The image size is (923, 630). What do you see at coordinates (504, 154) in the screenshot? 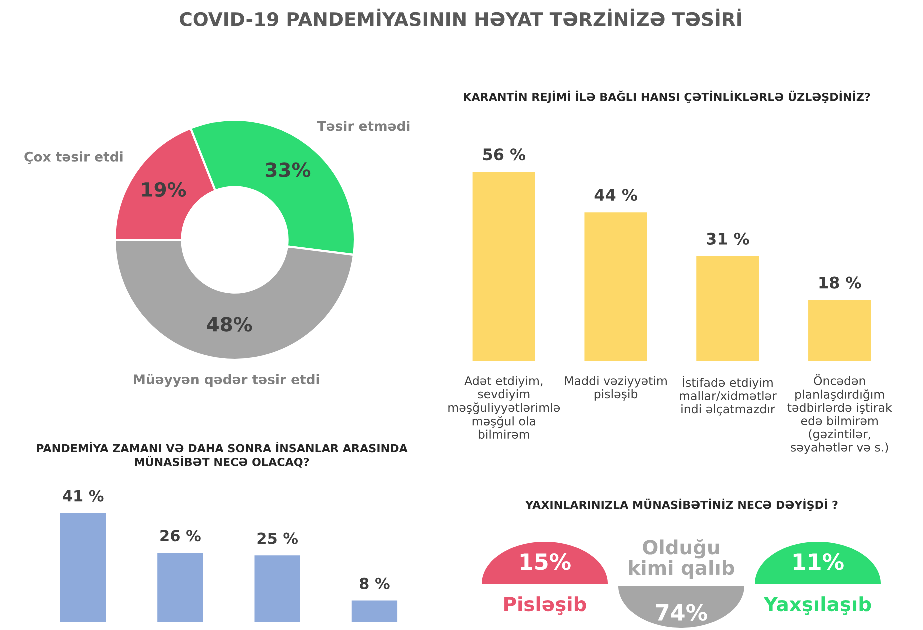
I see `data-label: 56 %` at bounding box center [504, 154].